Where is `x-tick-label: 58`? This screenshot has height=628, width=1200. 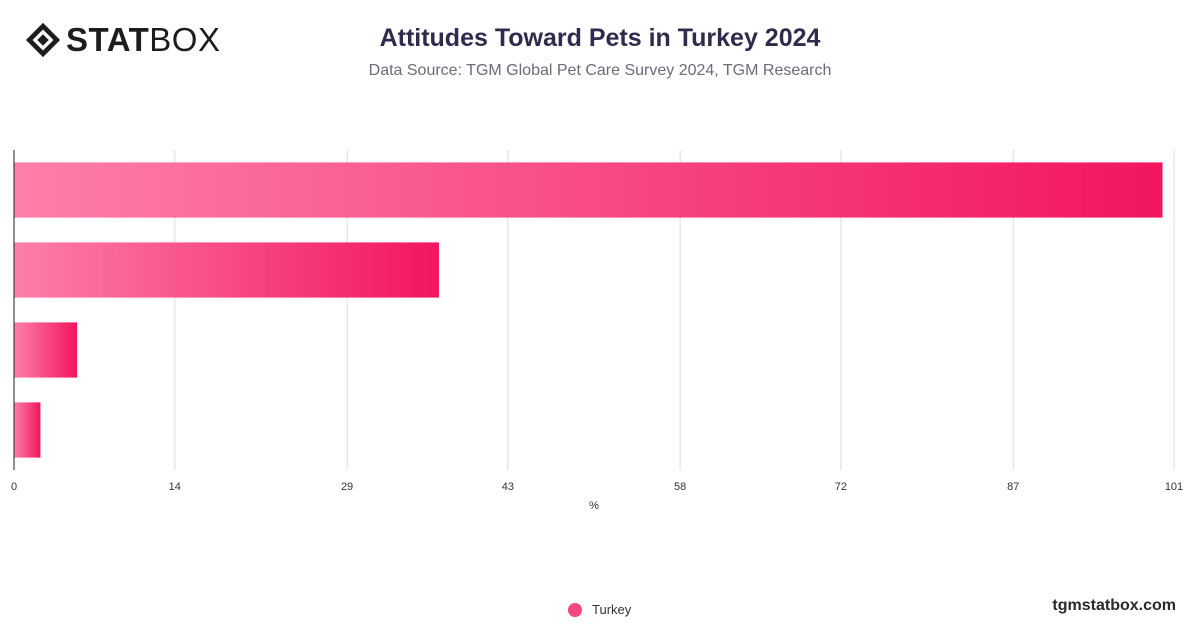
x-tick-label: 58 is located at coordinates (680, 487).